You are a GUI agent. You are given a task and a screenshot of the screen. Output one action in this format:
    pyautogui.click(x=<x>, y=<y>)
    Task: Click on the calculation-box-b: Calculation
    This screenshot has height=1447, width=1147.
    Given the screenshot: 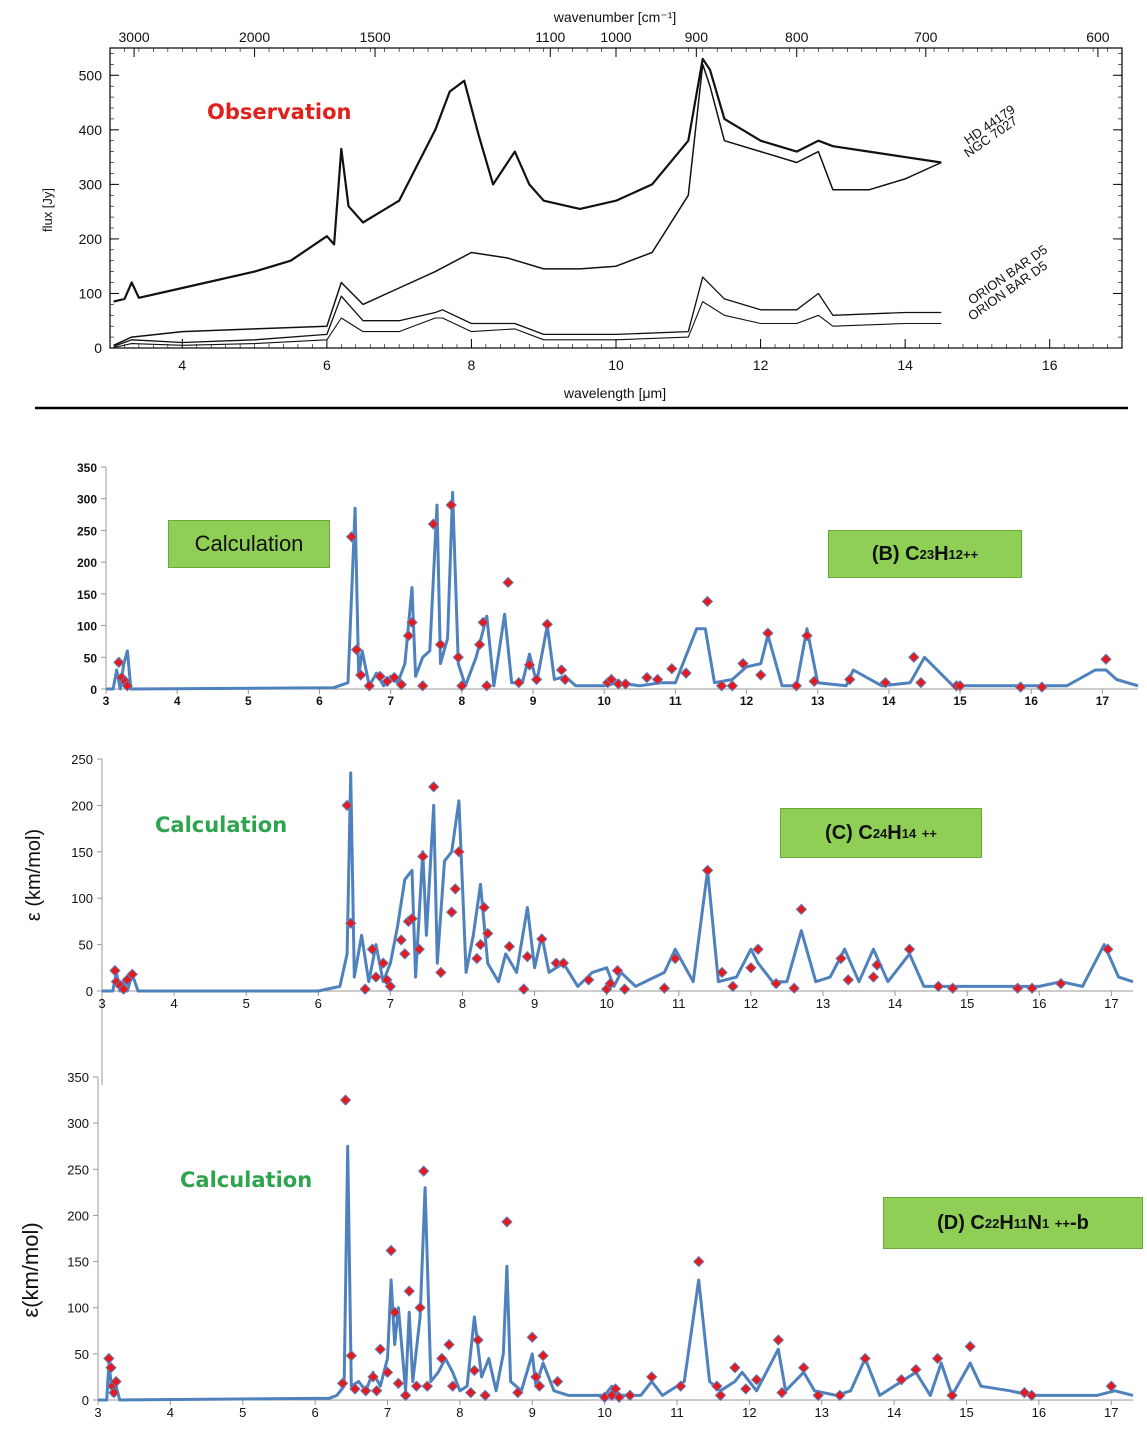 What is the action you would take?
    pyautogui.click(x=249, y=544)
    